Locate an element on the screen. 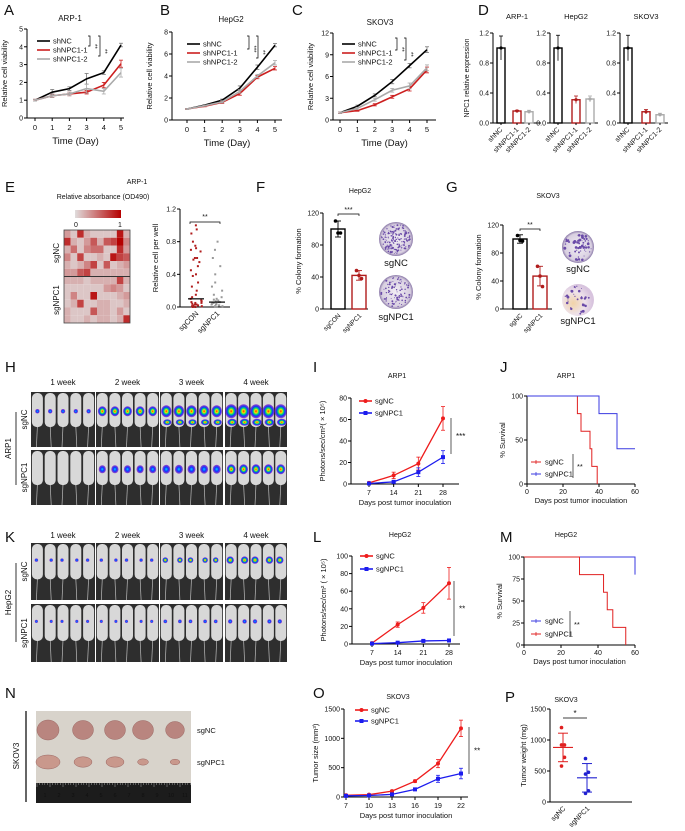 The image size is (685, 831). panel-label: A is located at coordinates (9, 10).